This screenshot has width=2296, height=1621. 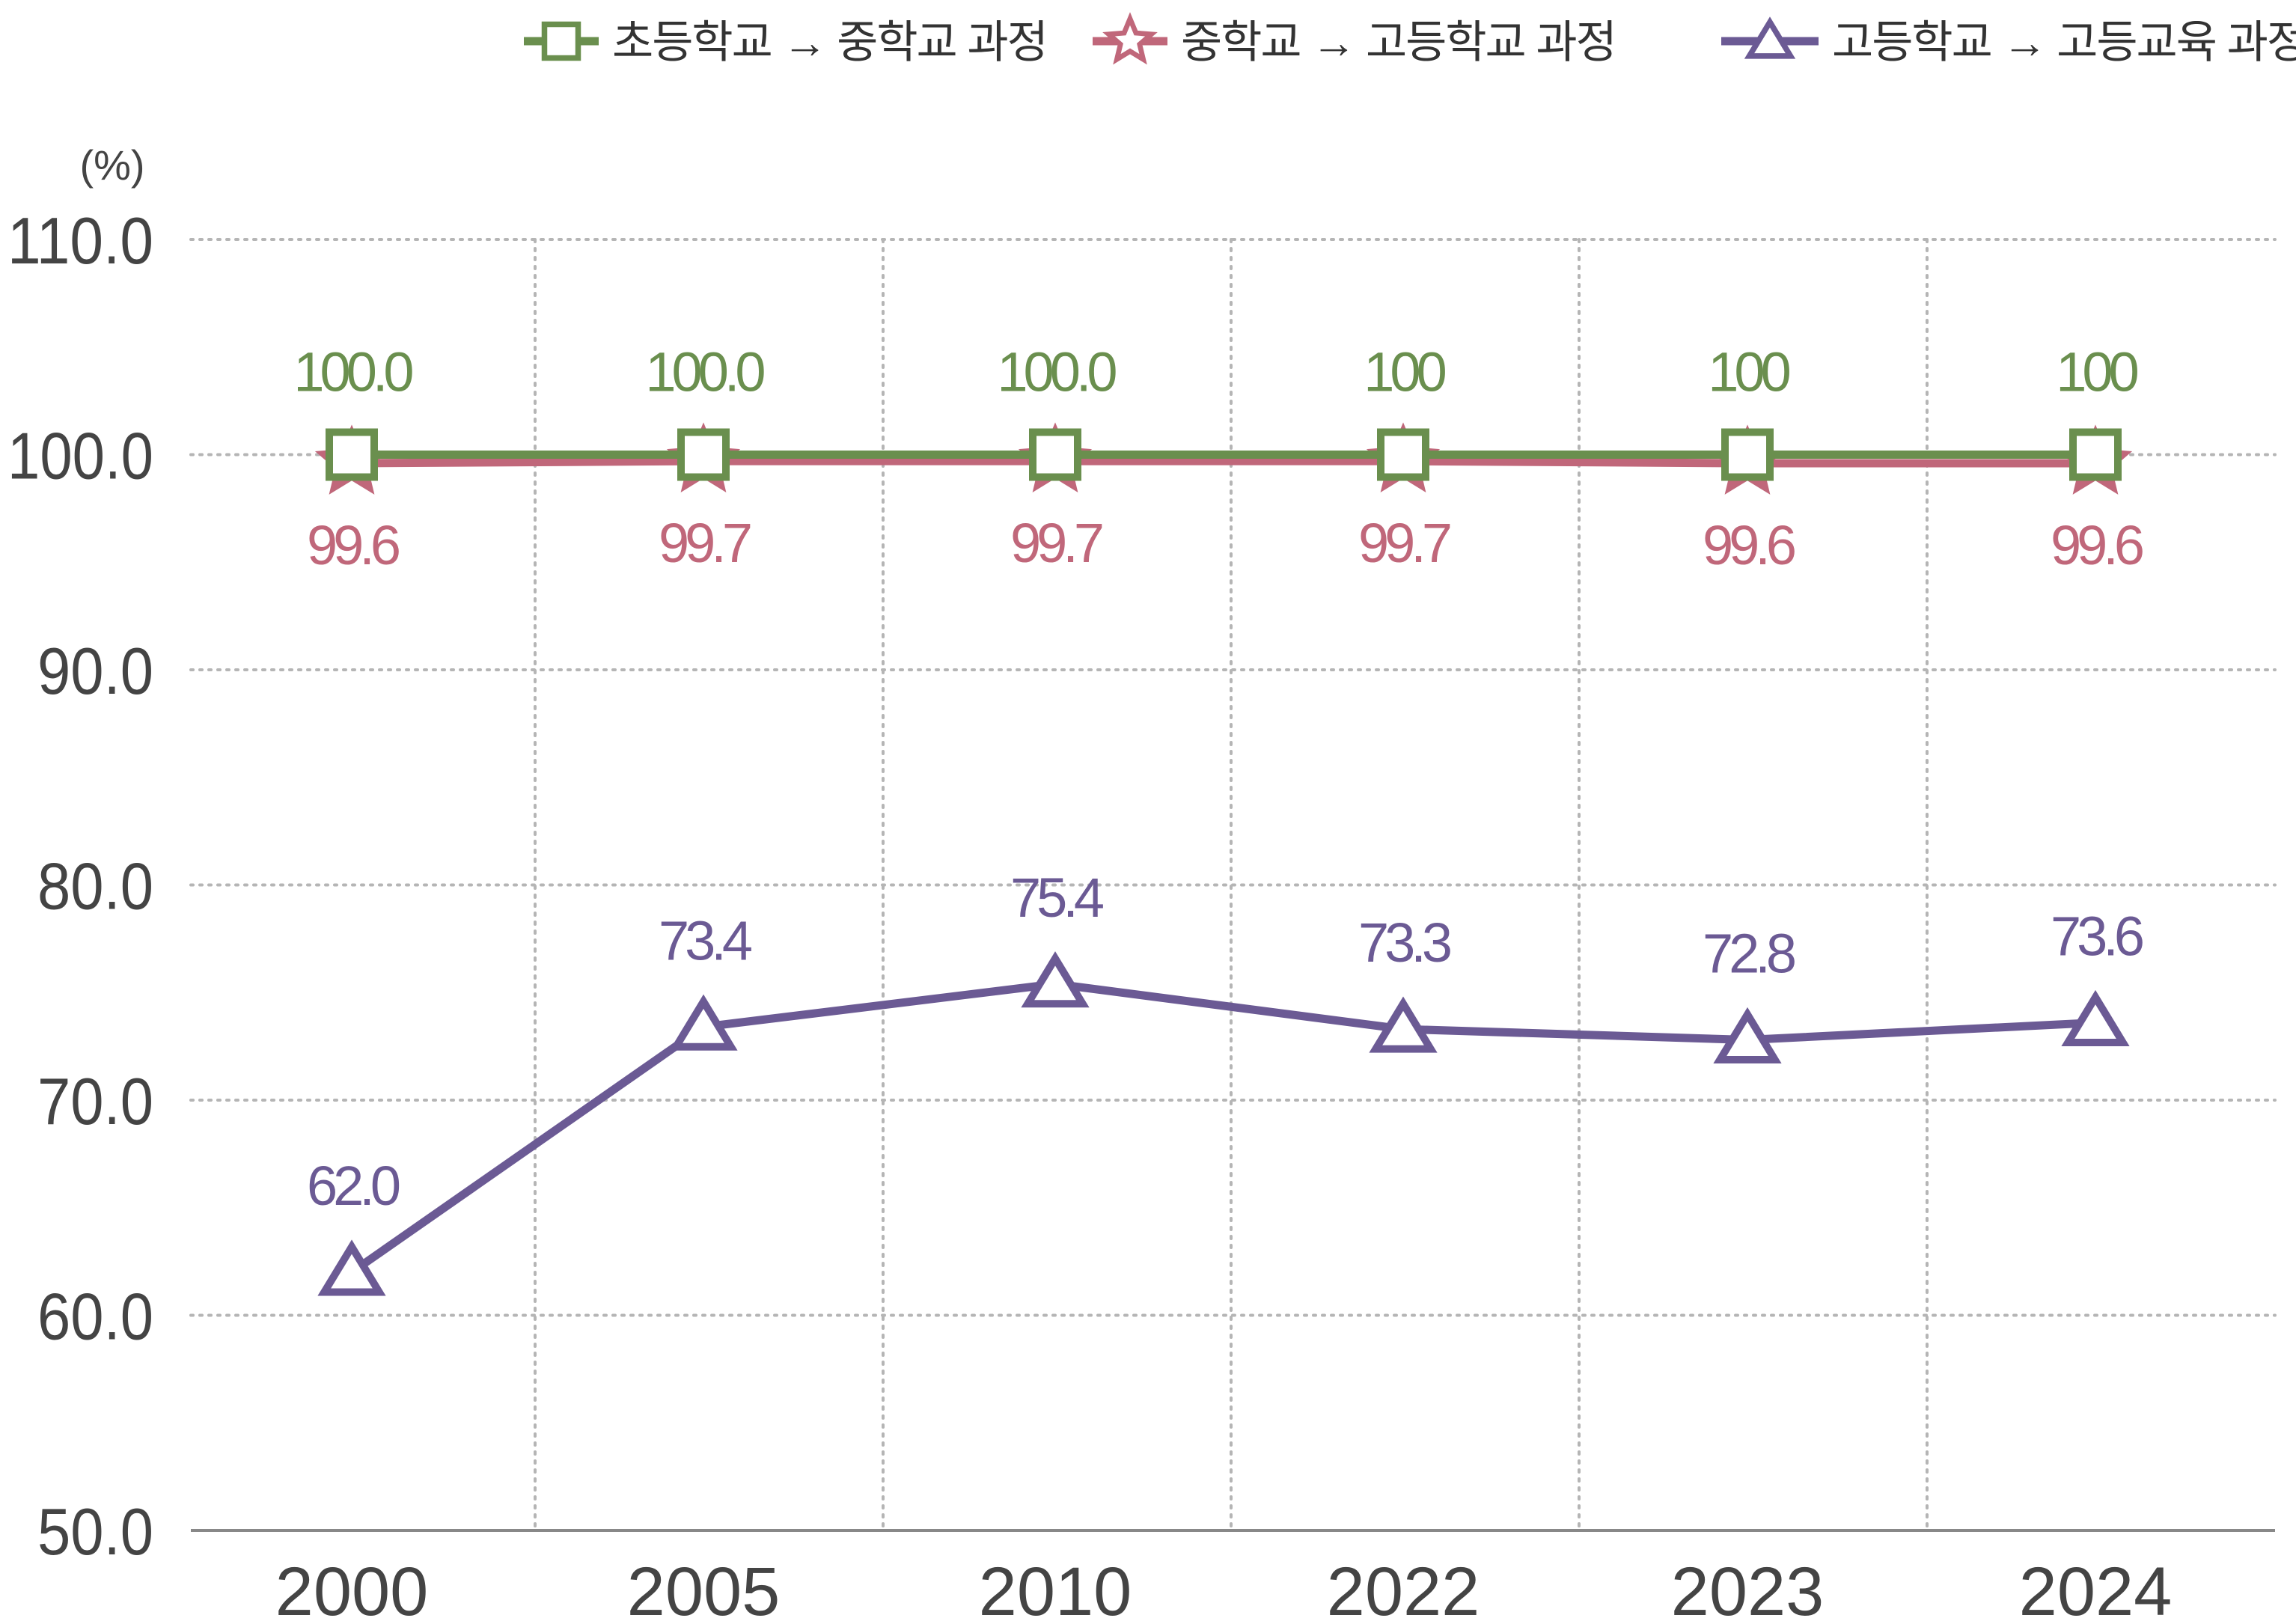 What do you see at coordinates (1055, 1587) in the screenshot?
I see `x-tick-label: 2010` at bounding box center [1055, 1587].